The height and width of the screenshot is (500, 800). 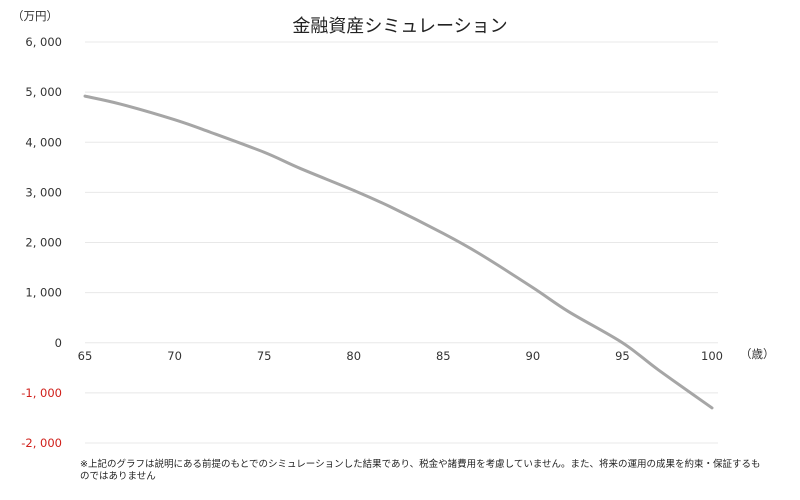 I want to click on y-tick-label: 1, 000, so click(x=43, y=293).